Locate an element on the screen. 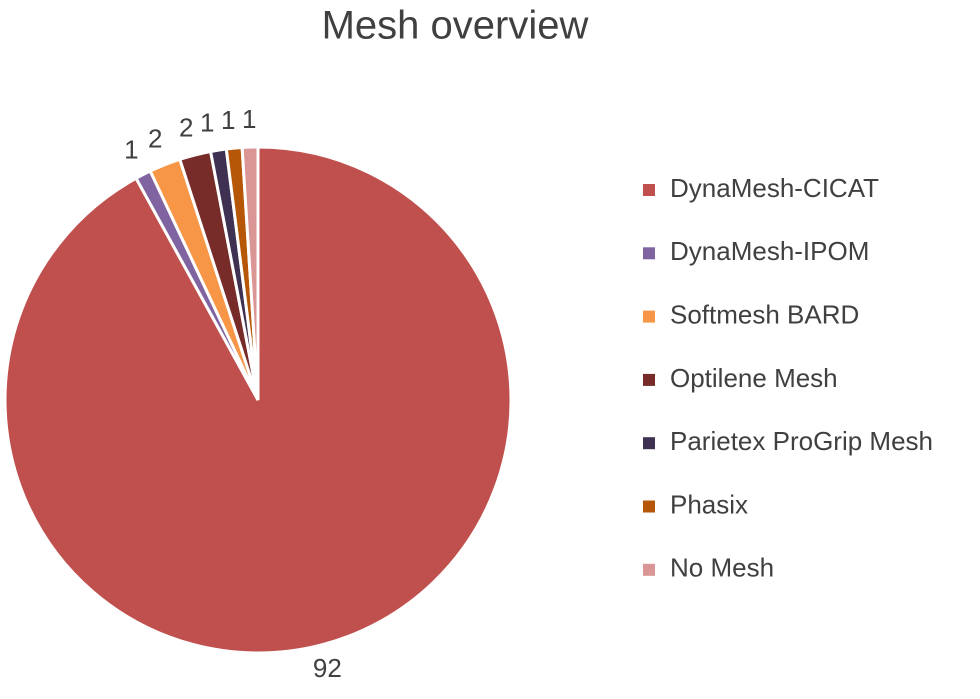  legend-label: Phasix is located at coordinates (709, 504).